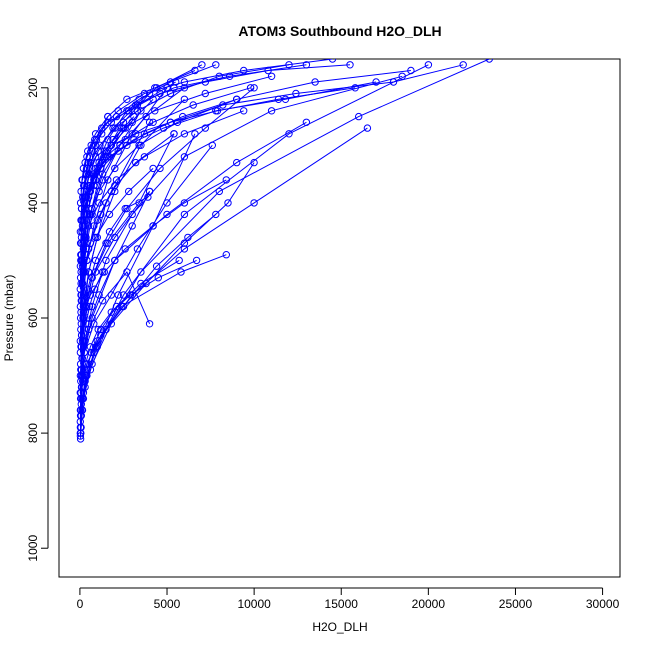 Image resolution: width=650 pixels, height=650 pixels. I want to click on y-tick-label: 200, so click(33, 87).